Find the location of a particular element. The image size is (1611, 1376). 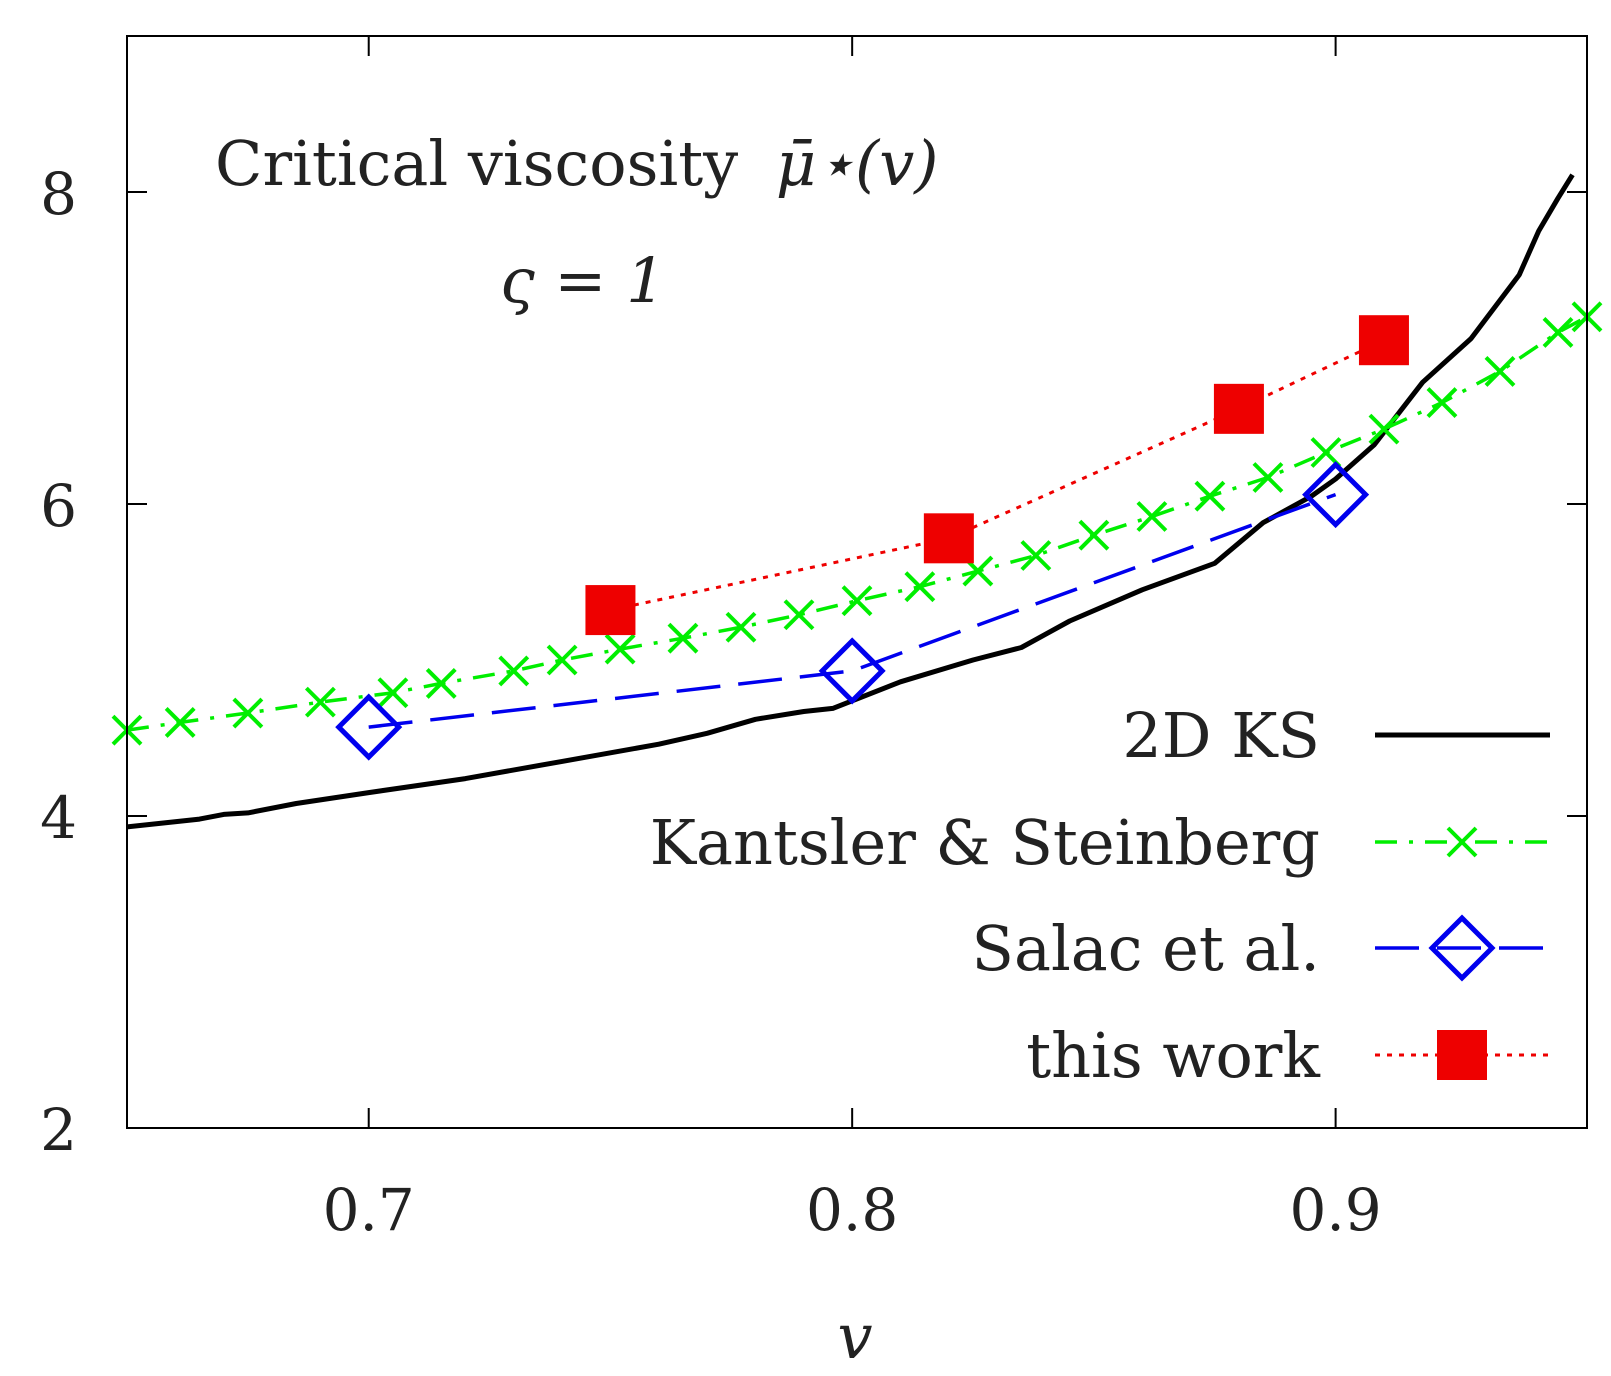

legend-marker-this-work is located at coordinates (1462, 1055).